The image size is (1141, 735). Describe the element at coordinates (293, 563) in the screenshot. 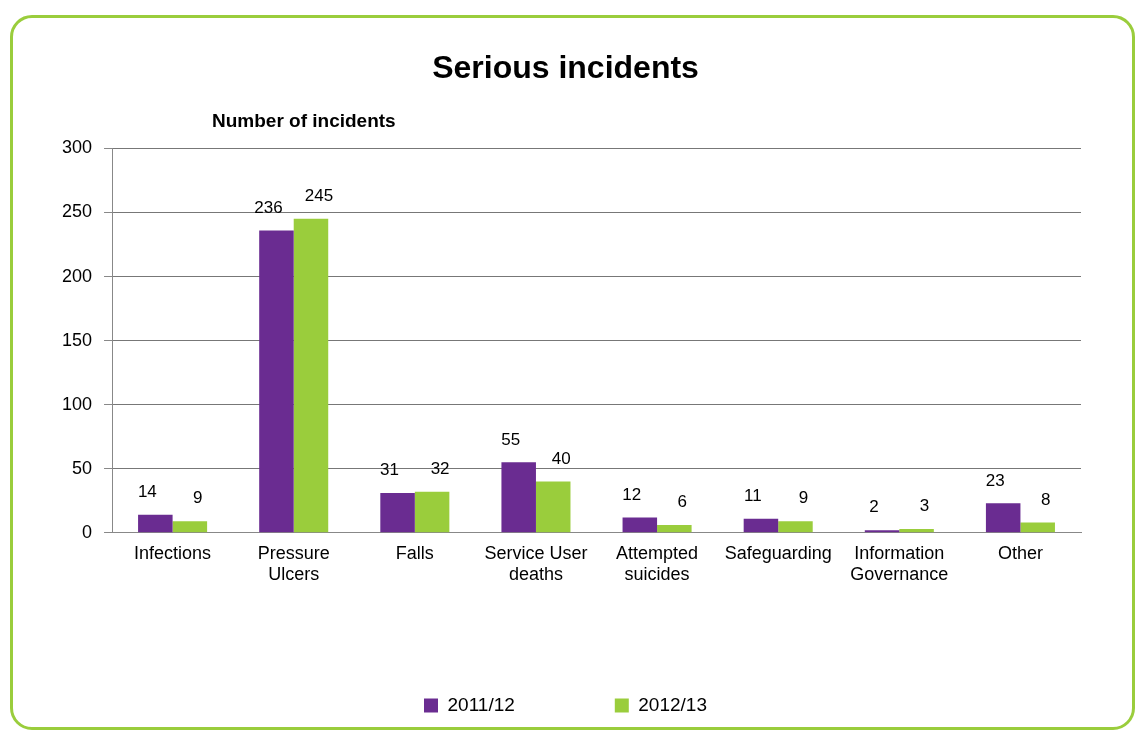

I see `x-tick-label: Pressure Ulcers` at that location.